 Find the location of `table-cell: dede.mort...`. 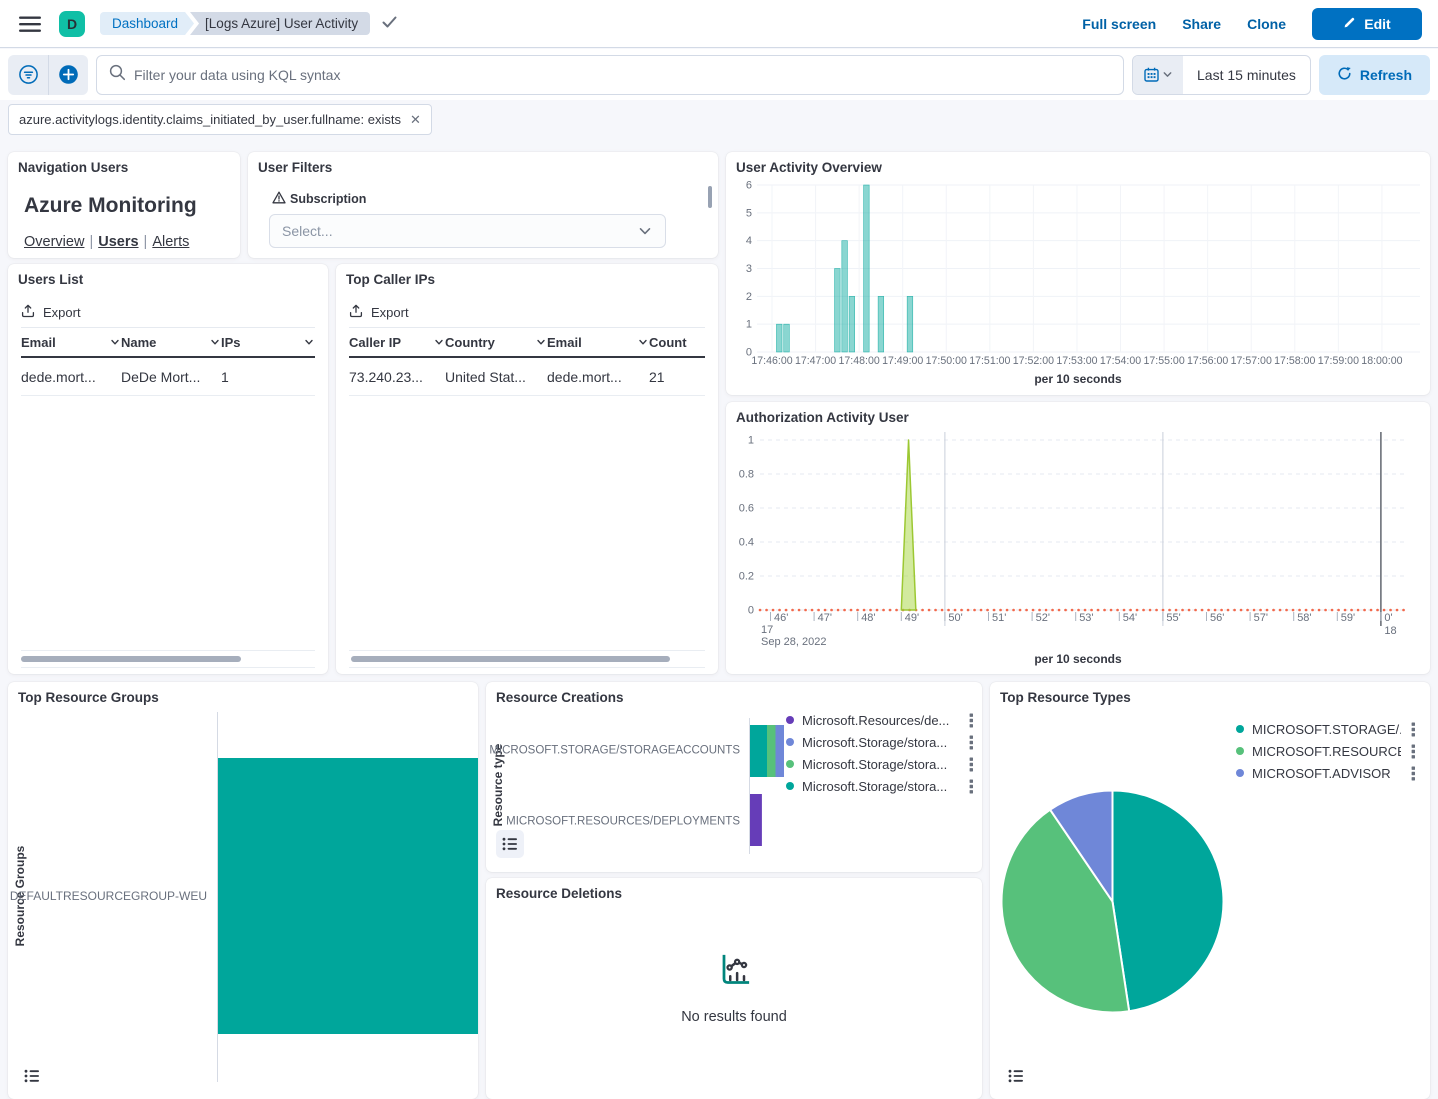

table-cell: dede.mort... is located at coordinates (584, 376).